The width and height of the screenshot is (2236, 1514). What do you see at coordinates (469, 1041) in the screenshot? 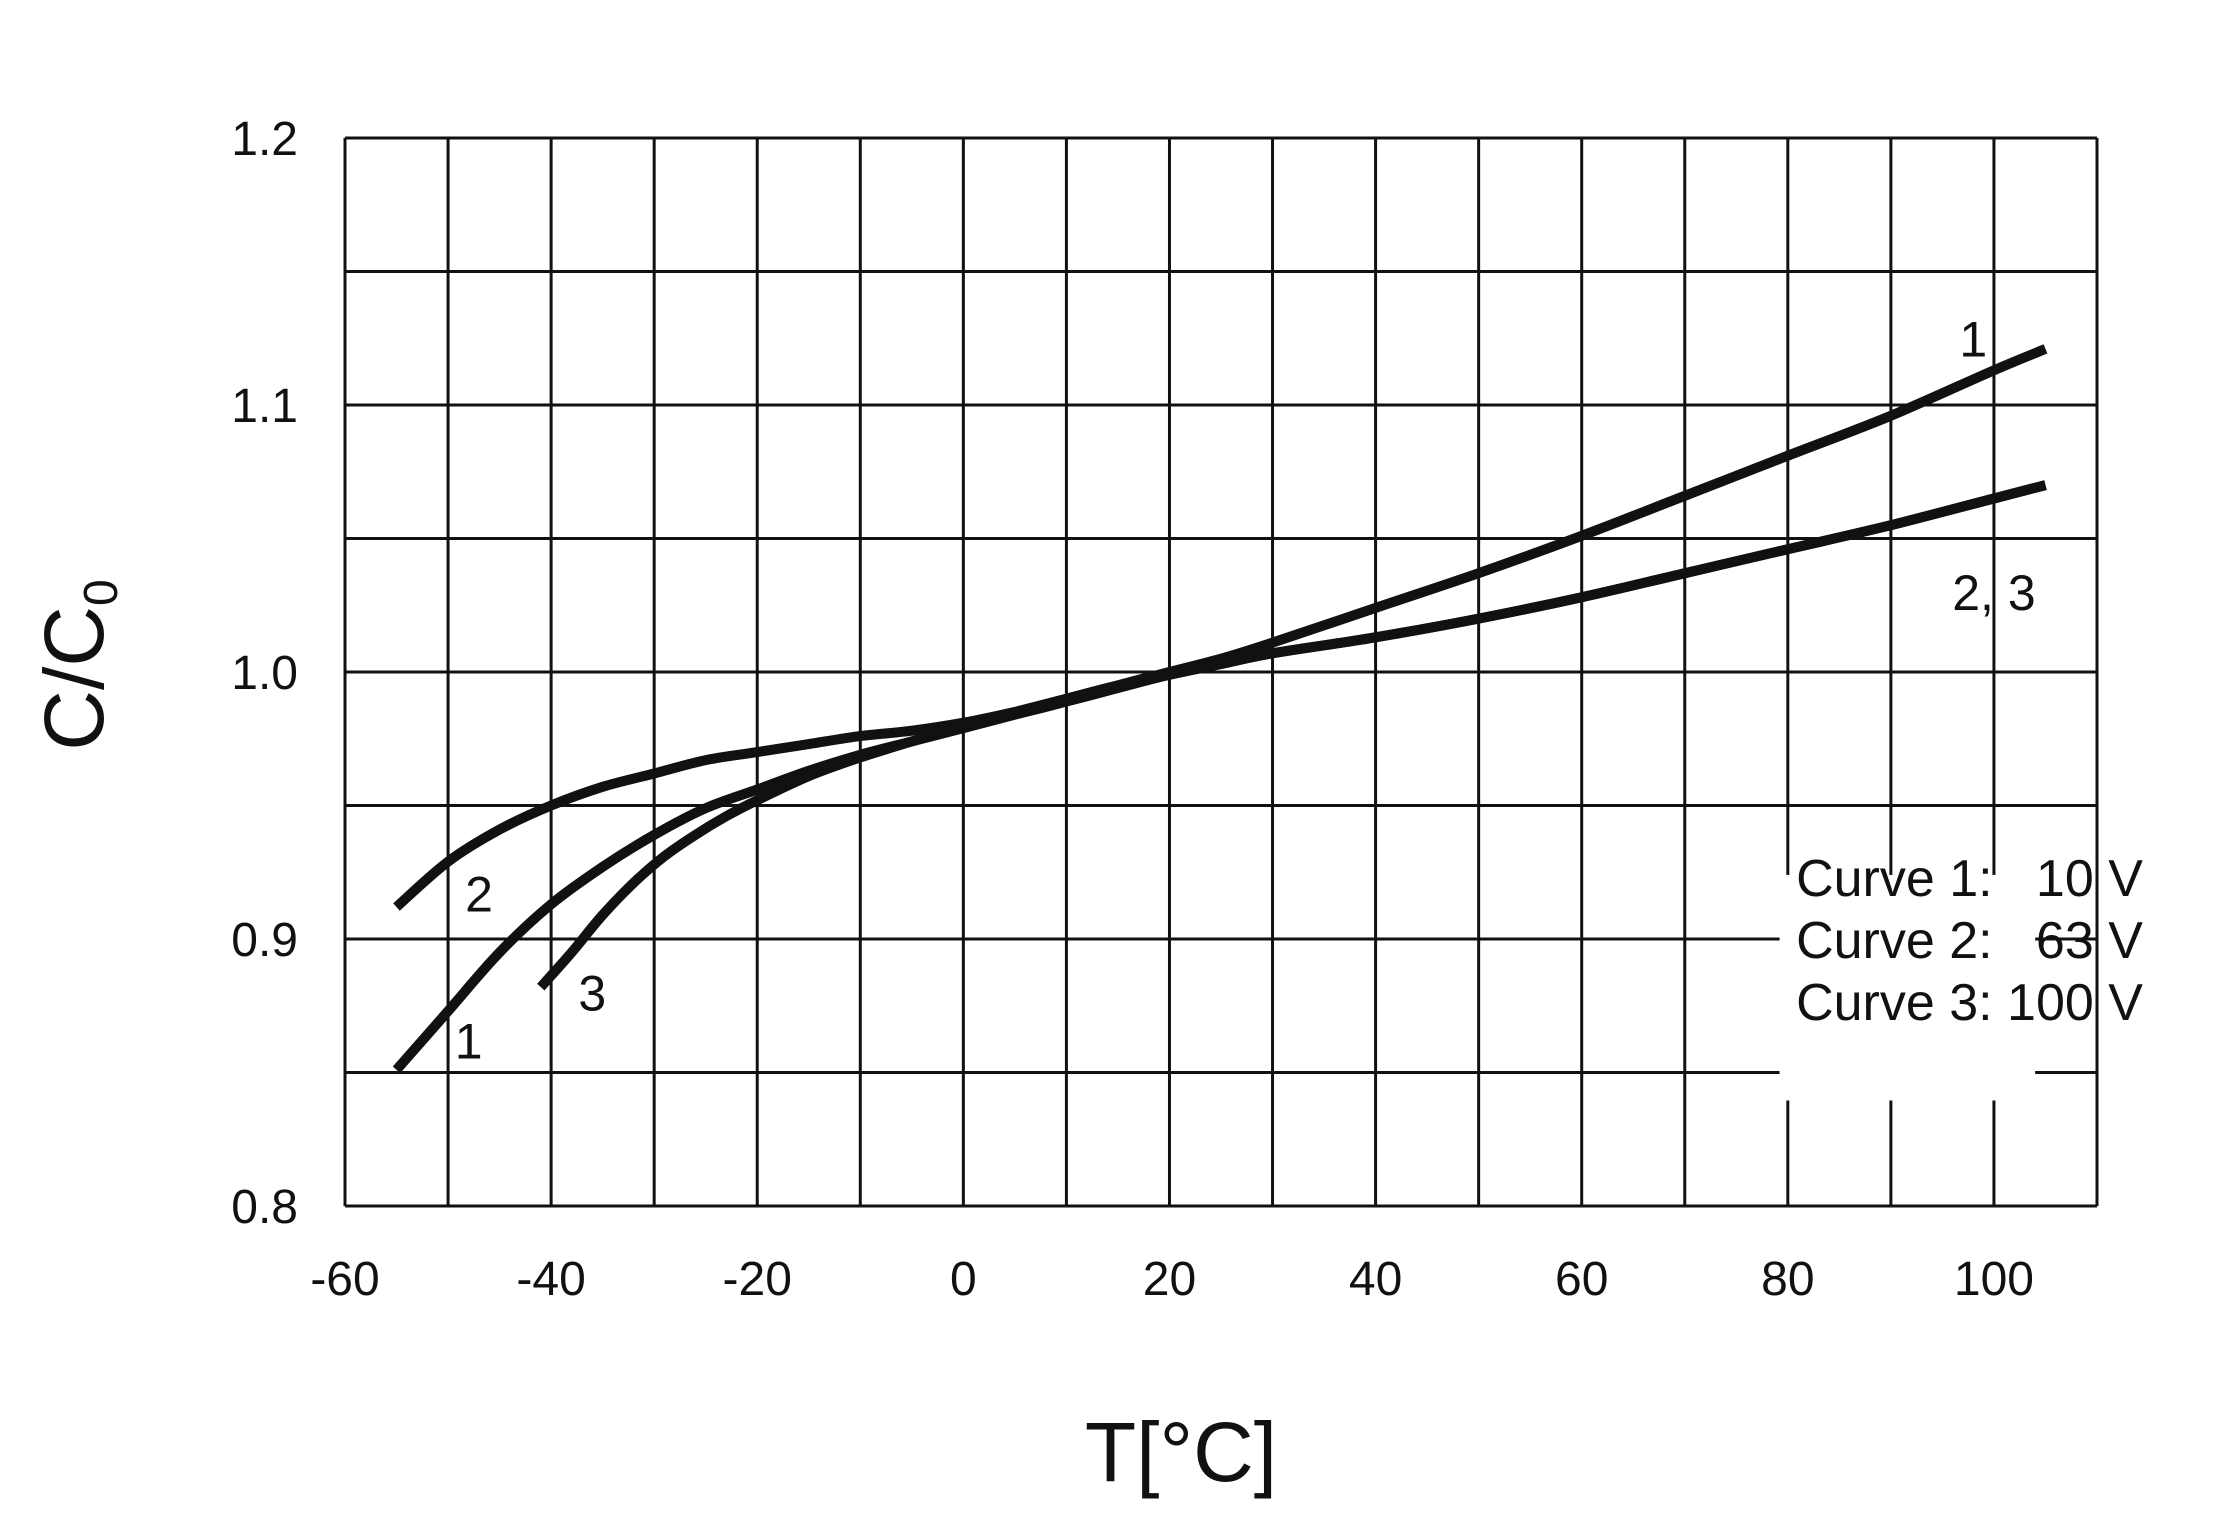
I see `curve-label-1: 1` at bounding box center [469, 1041].